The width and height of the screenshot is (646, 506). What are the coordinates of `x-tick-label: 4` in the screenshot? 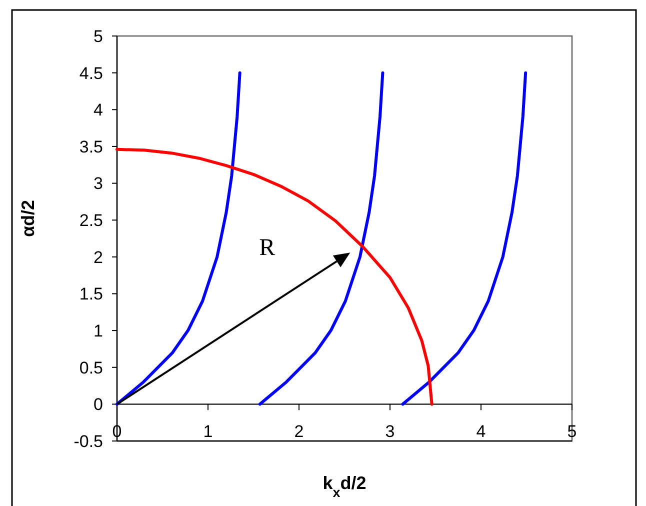 It's located at (481, 431).